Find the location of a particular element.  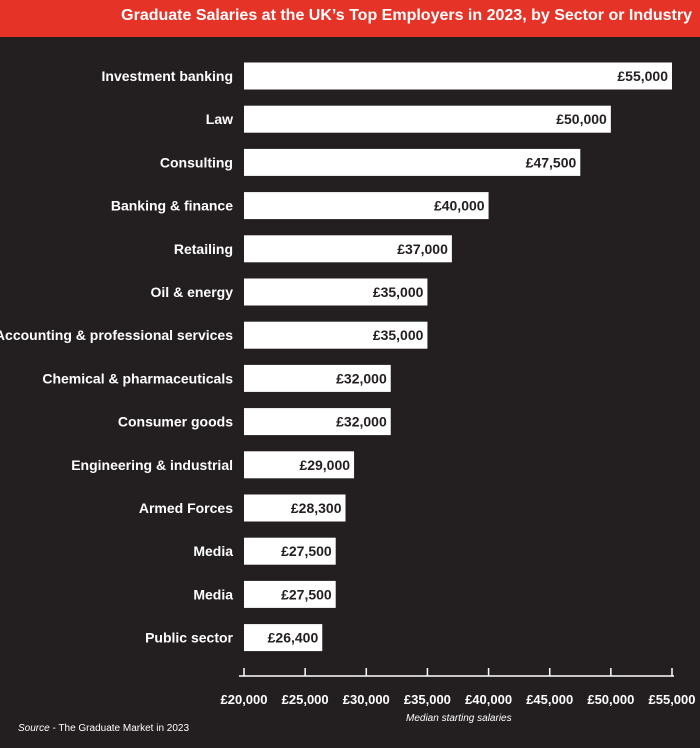

x-tick-label: £30,000 is located at coordinates (366, 699).